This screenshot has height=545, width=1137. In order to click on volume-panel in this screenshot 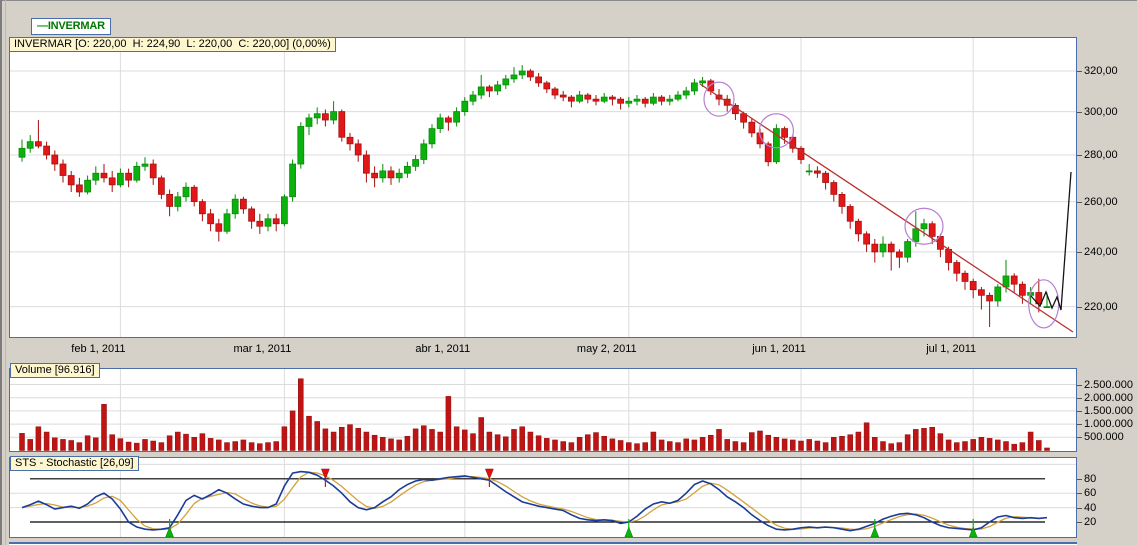, I will do `click(543, 410)`.